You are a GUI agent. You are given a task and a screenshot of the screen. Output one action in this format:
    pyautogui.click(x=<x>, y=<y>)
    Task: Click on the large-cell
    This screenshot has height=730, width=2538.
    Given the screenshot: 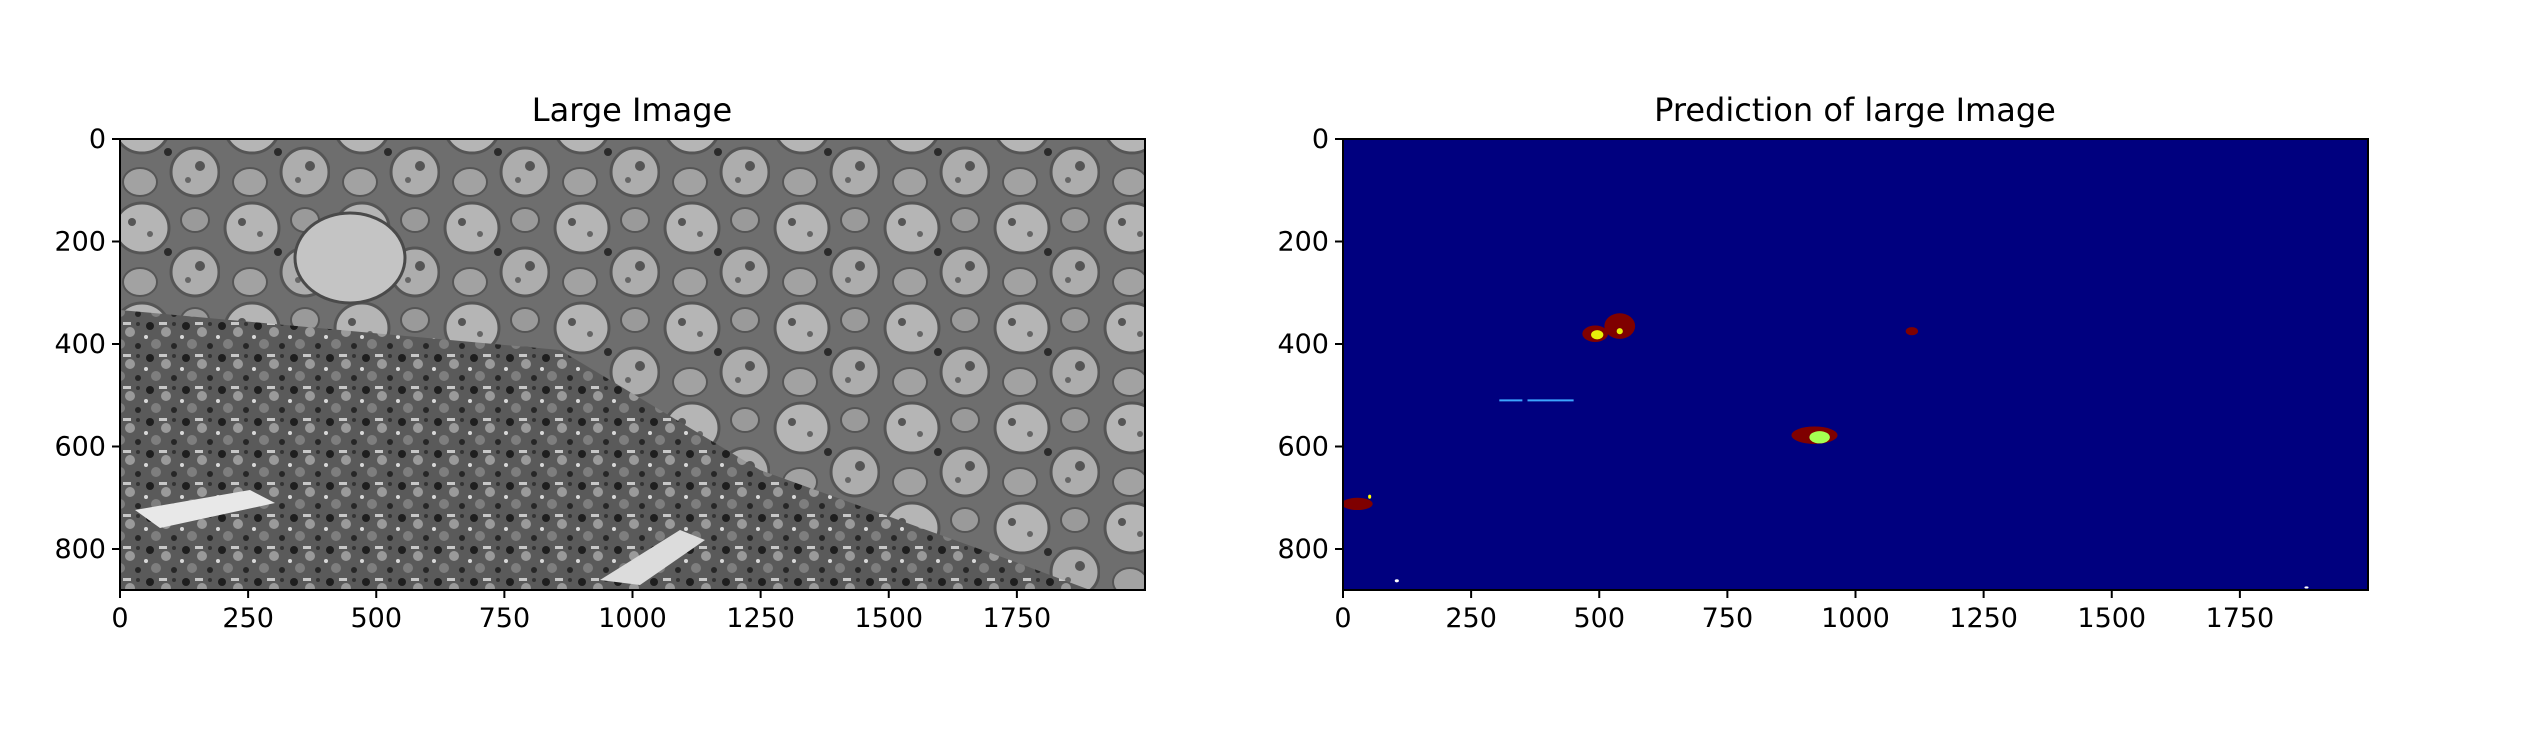 What is the action you would take?
    pyautogui.click(x=350, y=258)
    